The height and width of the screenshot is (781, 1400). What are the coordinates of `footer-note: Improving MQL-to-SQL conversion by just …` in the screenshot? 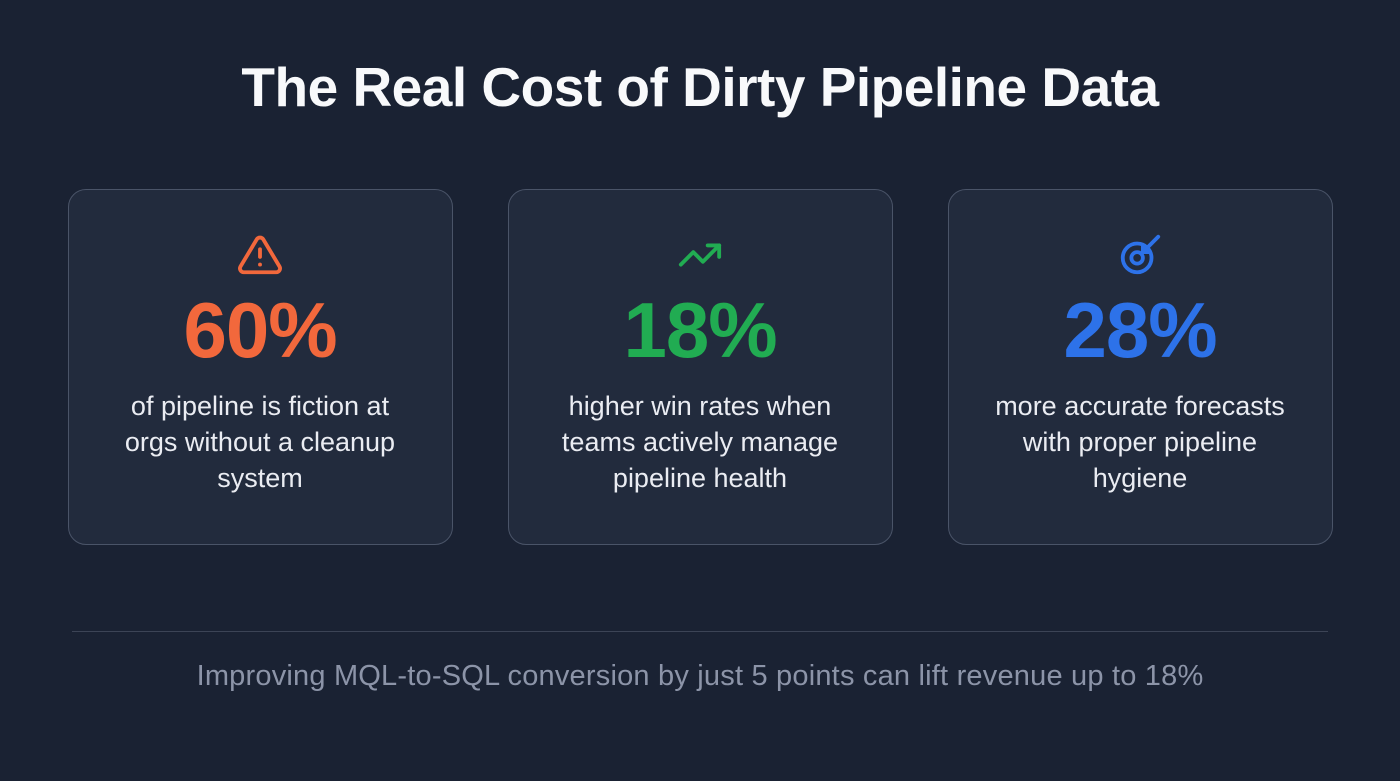 It's located at (700, 676).